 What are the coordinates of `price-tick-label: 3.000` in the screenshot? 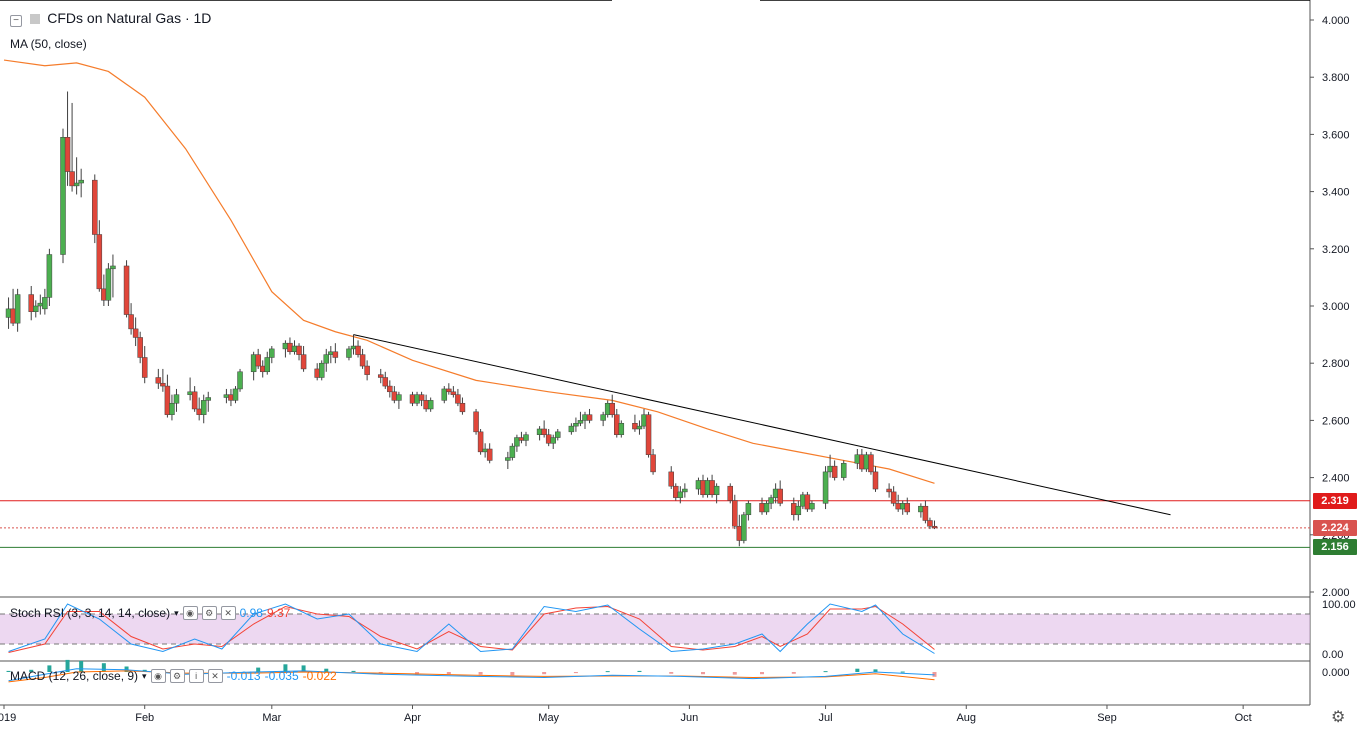 It's located at (1336, 307).